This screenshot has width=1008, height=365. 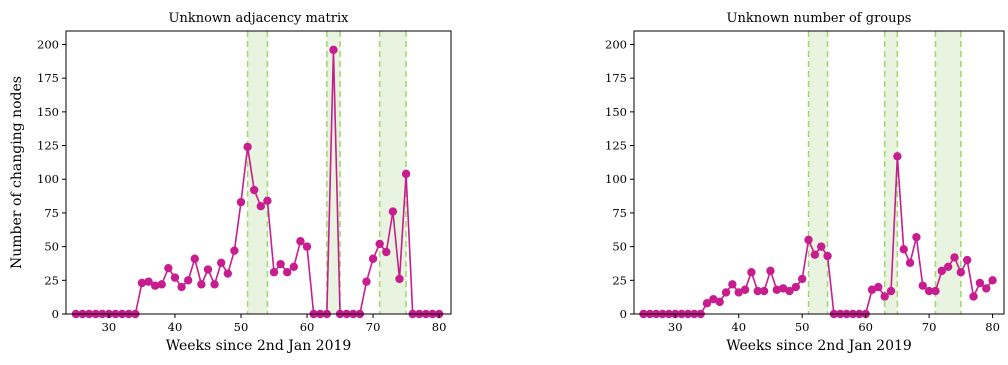 I want to click on y-tick-label: 175, so click(x=616, y=78).